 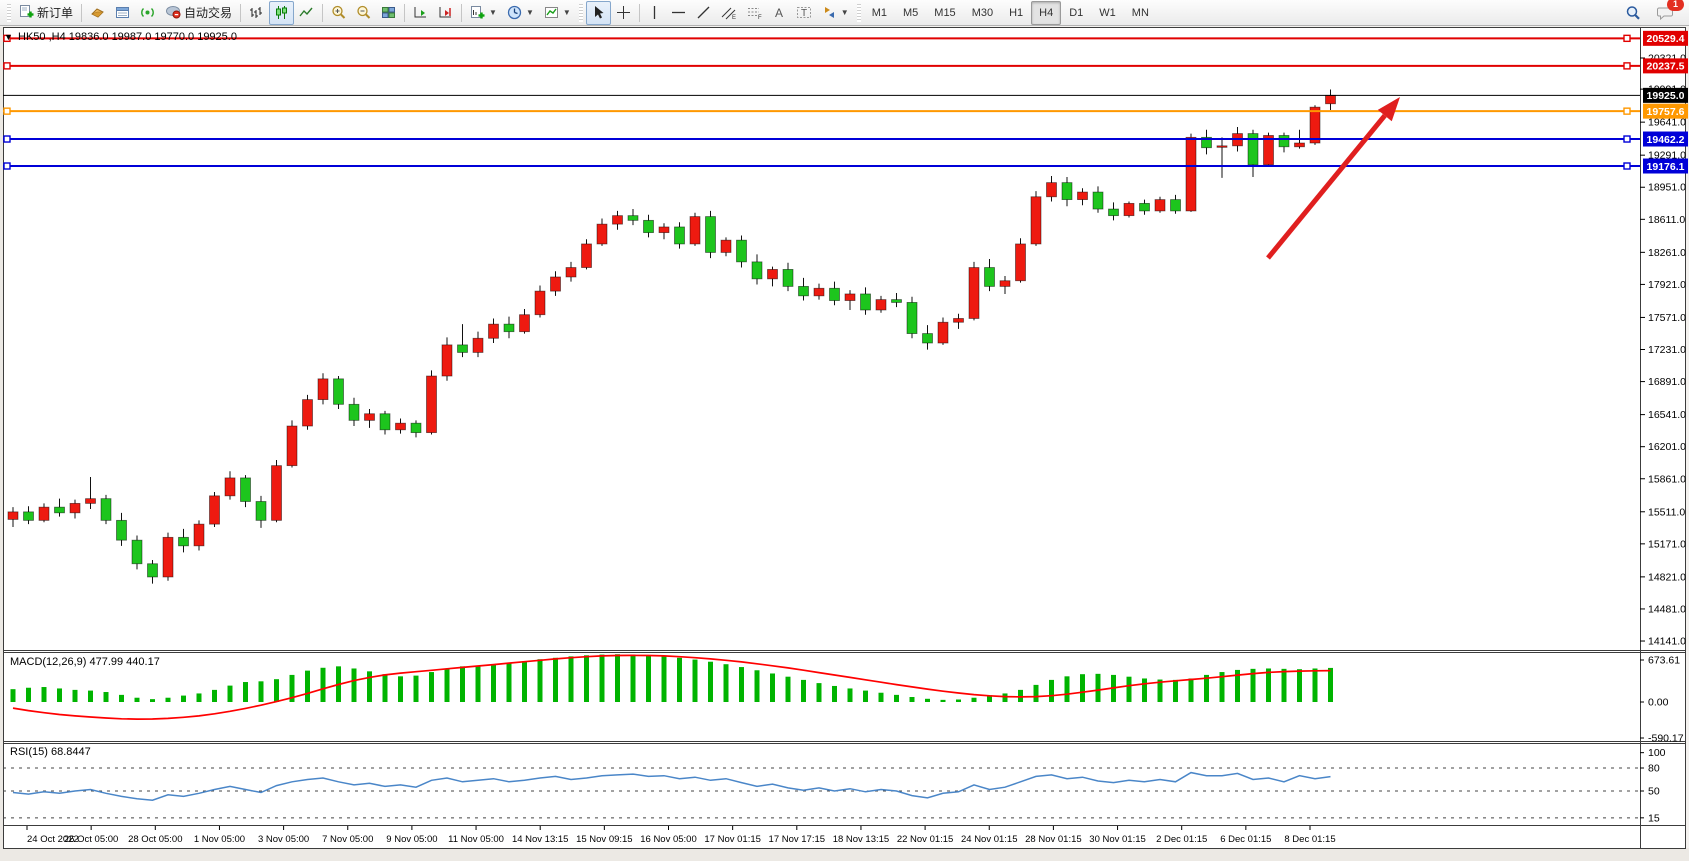 I want to click on timeframe-button-M1: M1, so click(x=879, y=12).